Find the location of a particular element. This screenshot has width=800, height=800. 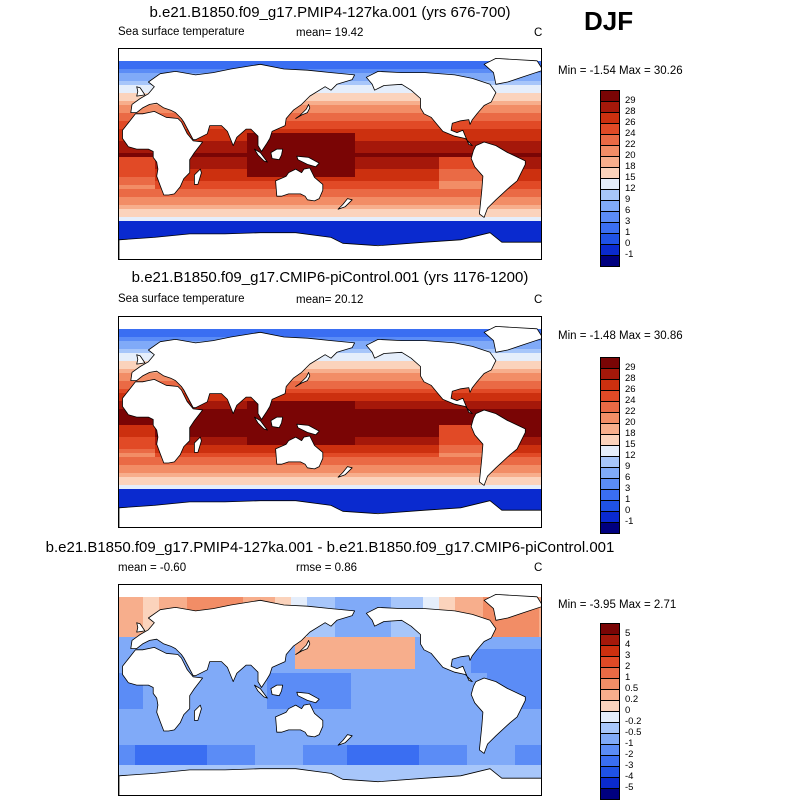

panel2-map-svg is located at coordinates (330, 422).